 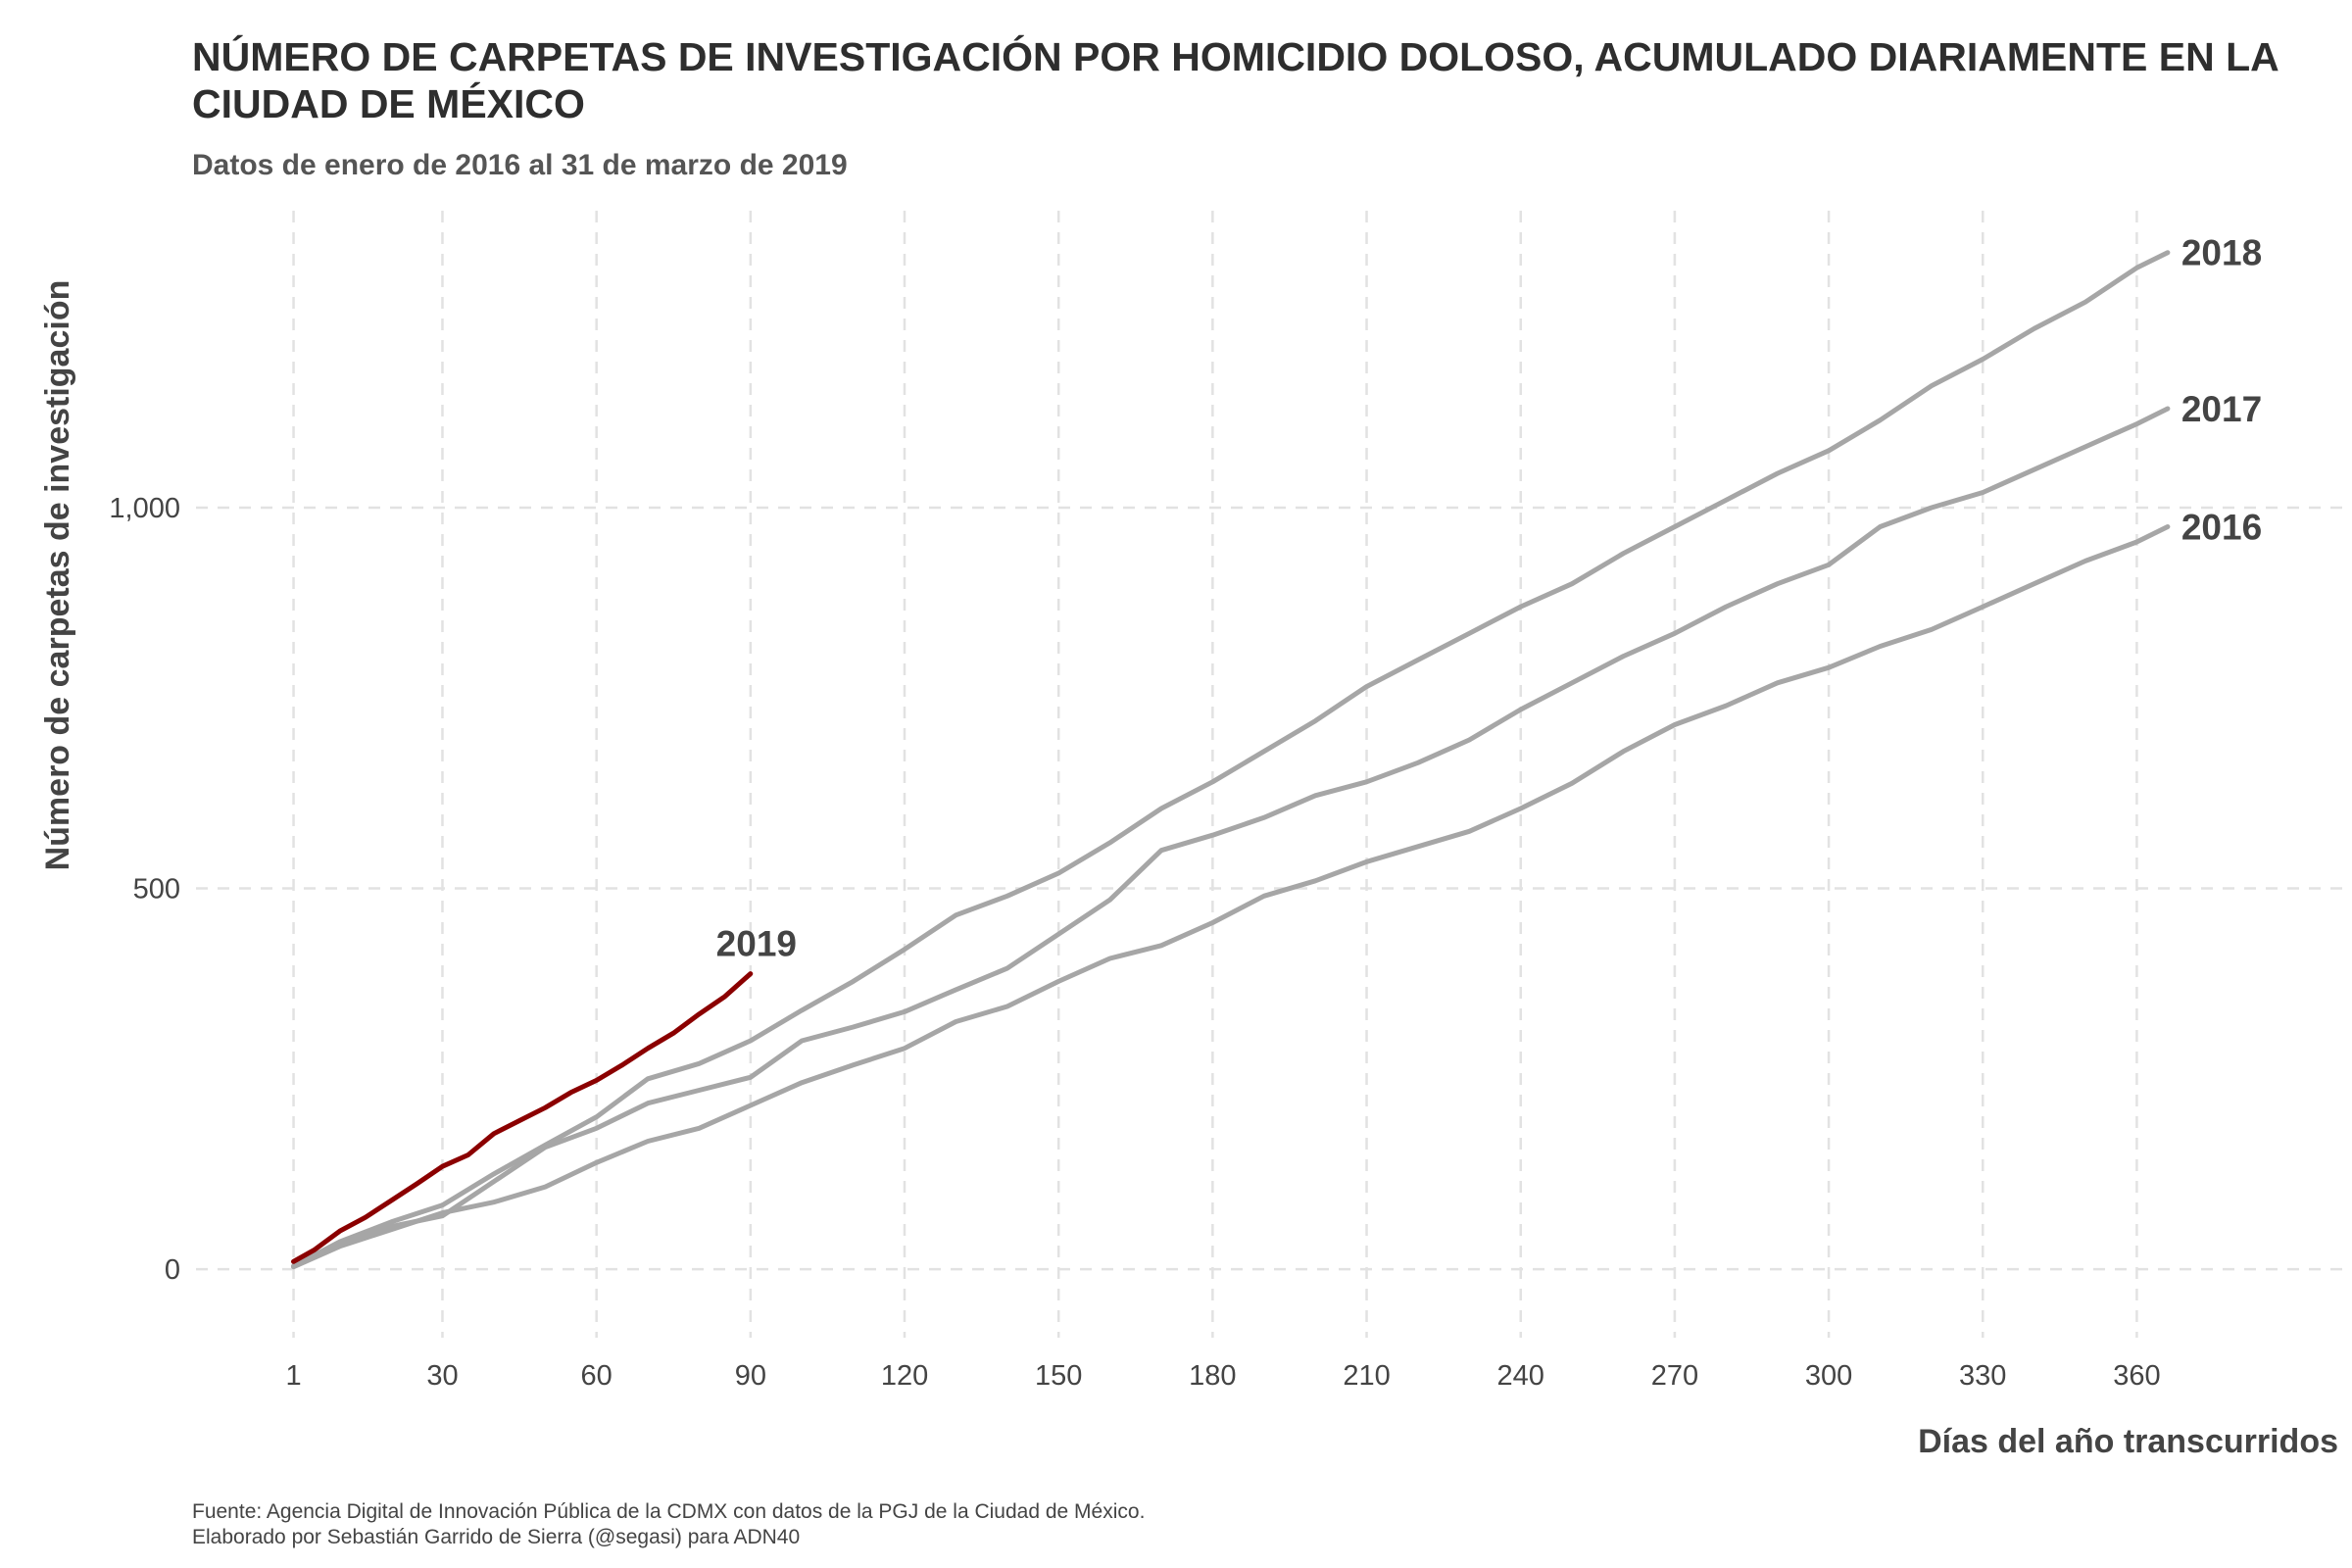 What do you see at coordinates (1828, 1376) in the screenshot?
I see `x-tick-label: 300` at bounding box center [1828, 1376].